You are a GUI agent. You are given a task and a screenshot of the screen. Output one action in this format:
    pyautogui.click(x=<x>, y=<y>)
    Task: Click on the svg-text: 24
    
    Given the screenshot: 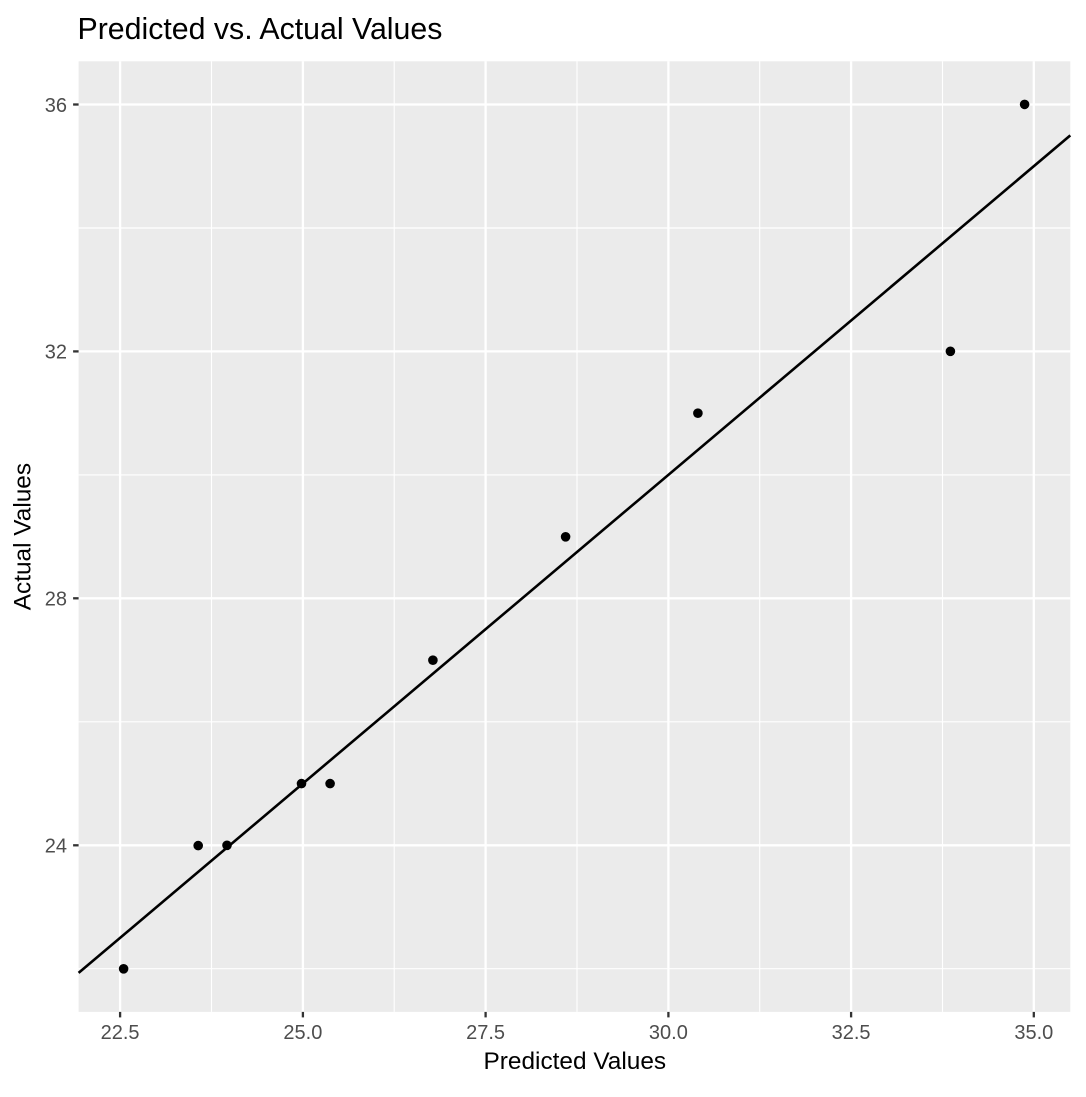 What is the action you would take?
    pyautogui.click(x=56, y=847)
    